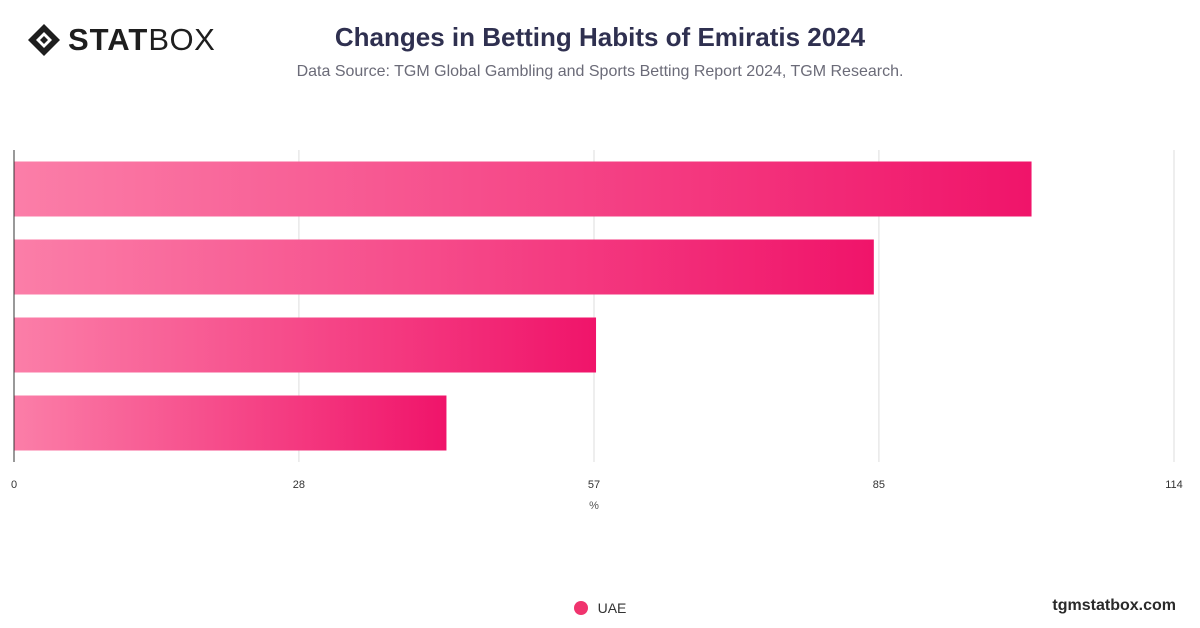 The width and height of the screenshot is (1200, 628). Describe the element at coordinates (182, 39) in the screenshot. I see `logo-wordmark-light: BOX` at that location.